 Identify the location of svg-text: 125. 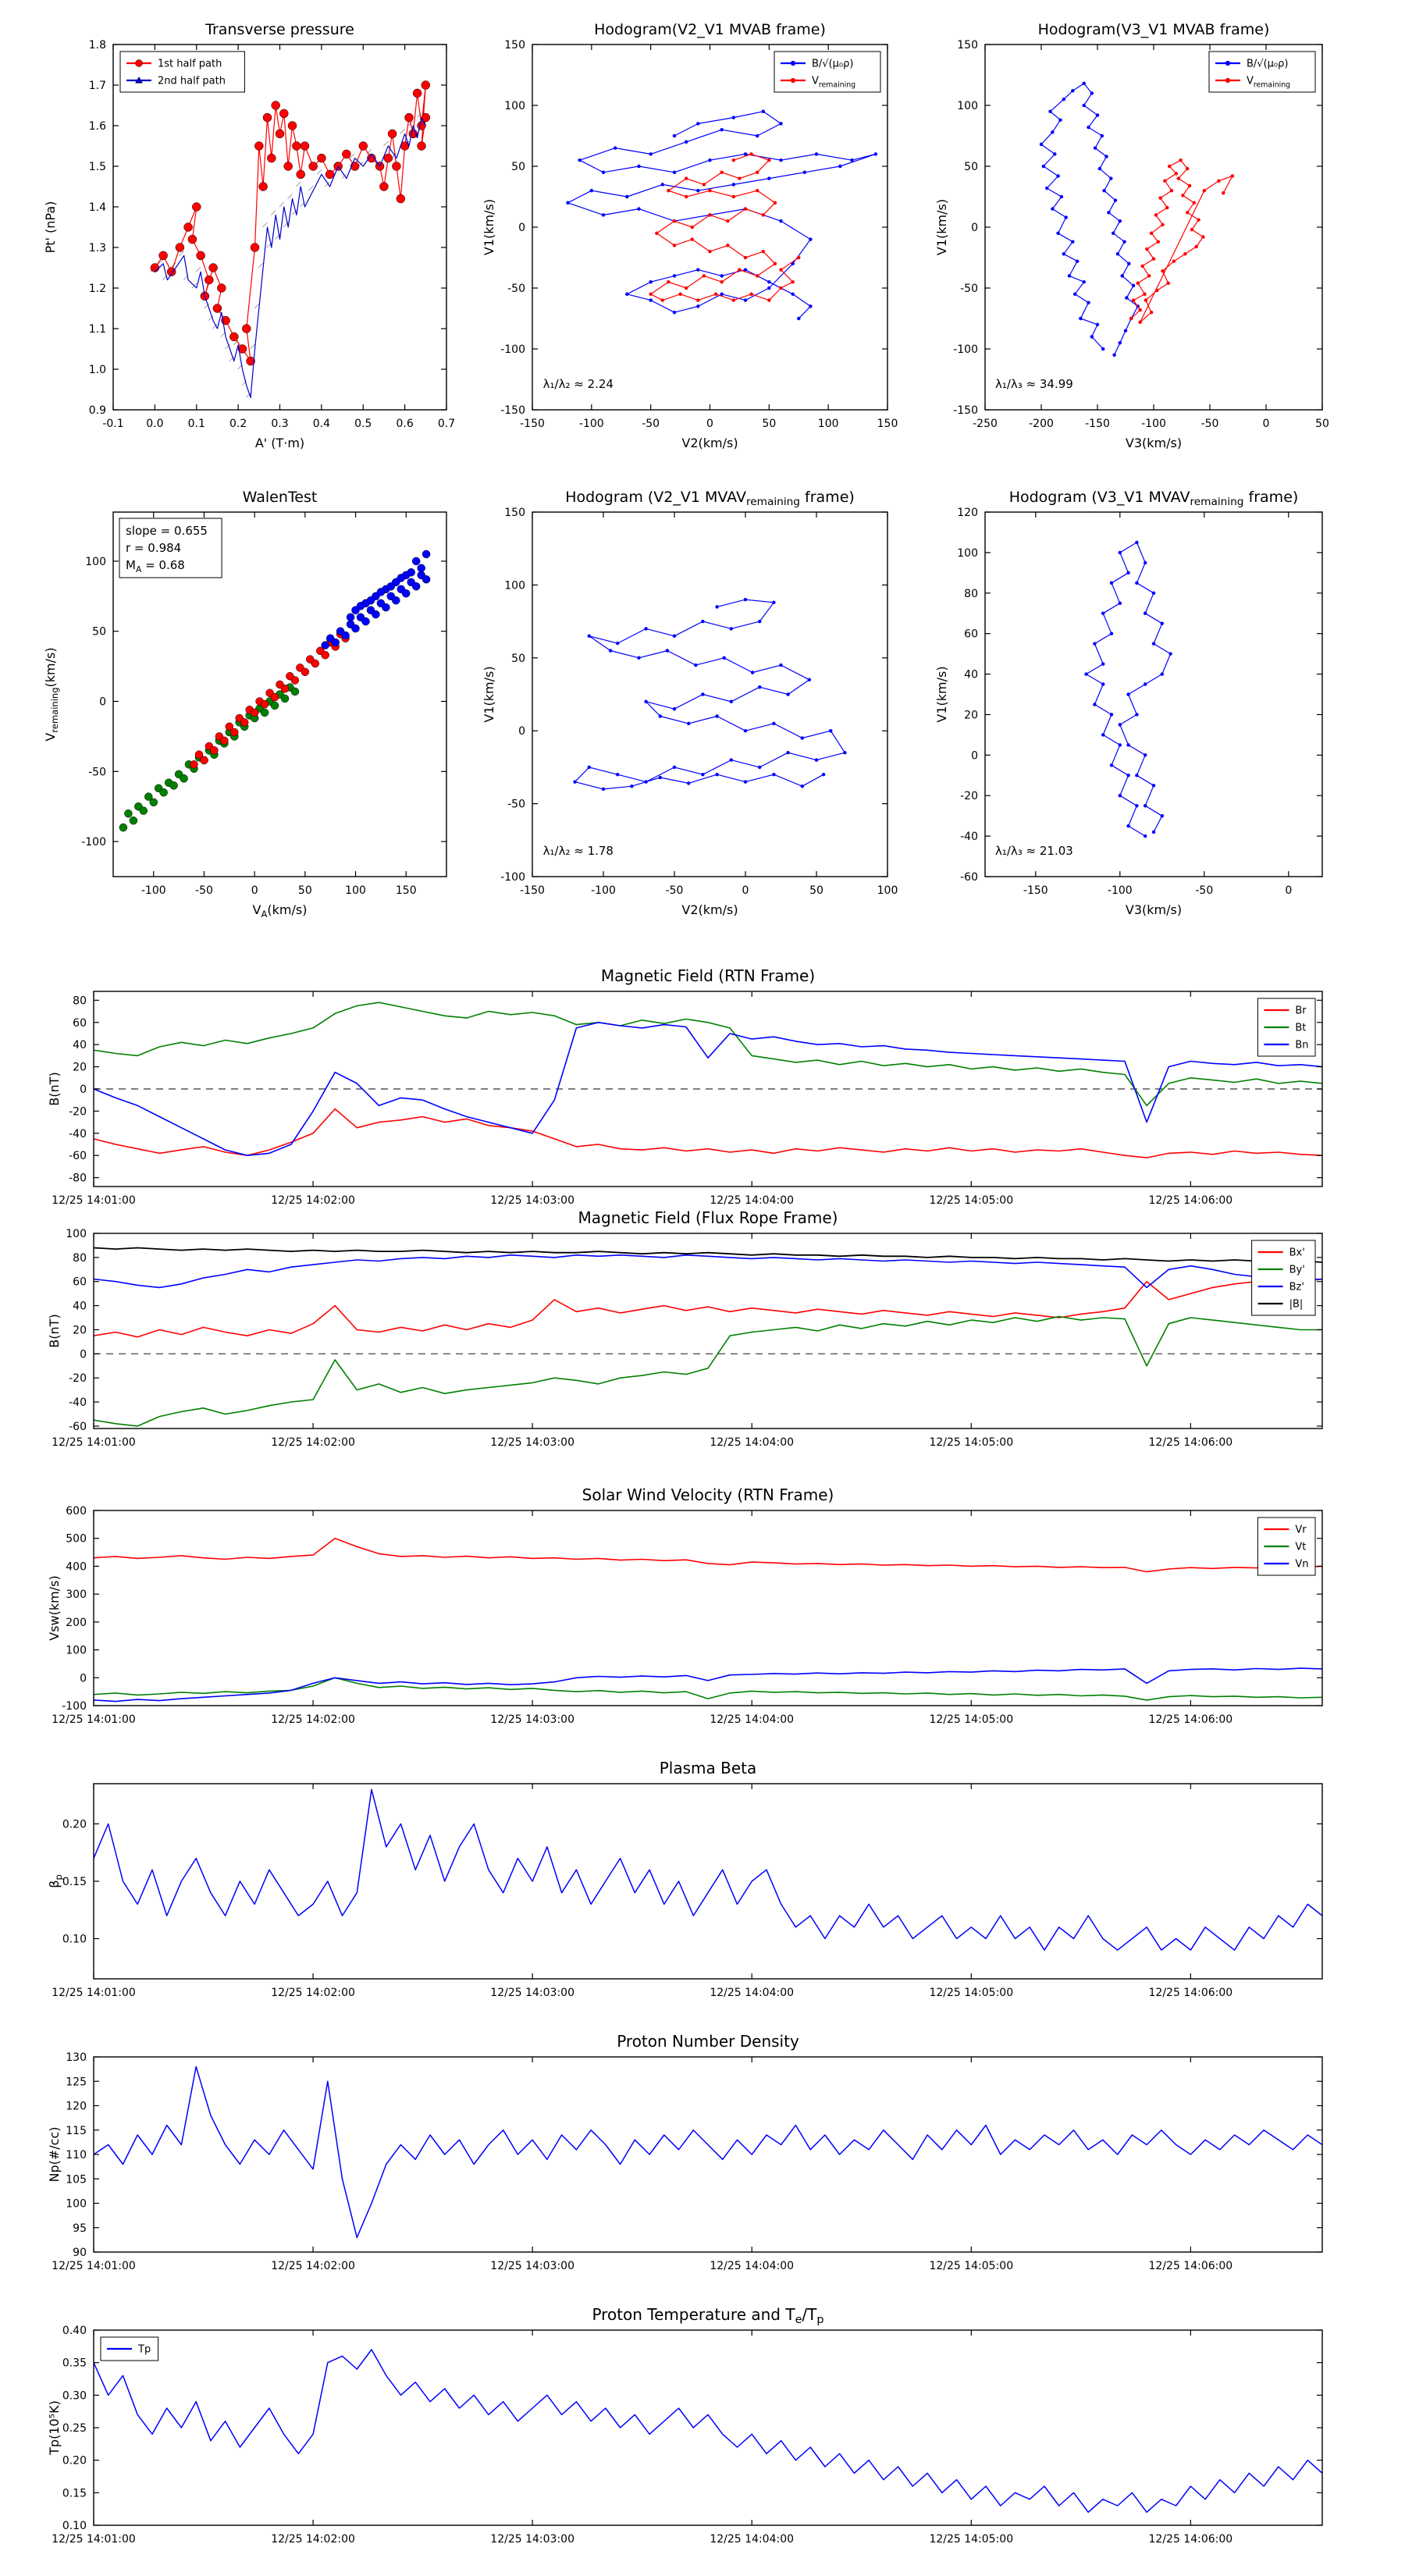
(76, 2082).